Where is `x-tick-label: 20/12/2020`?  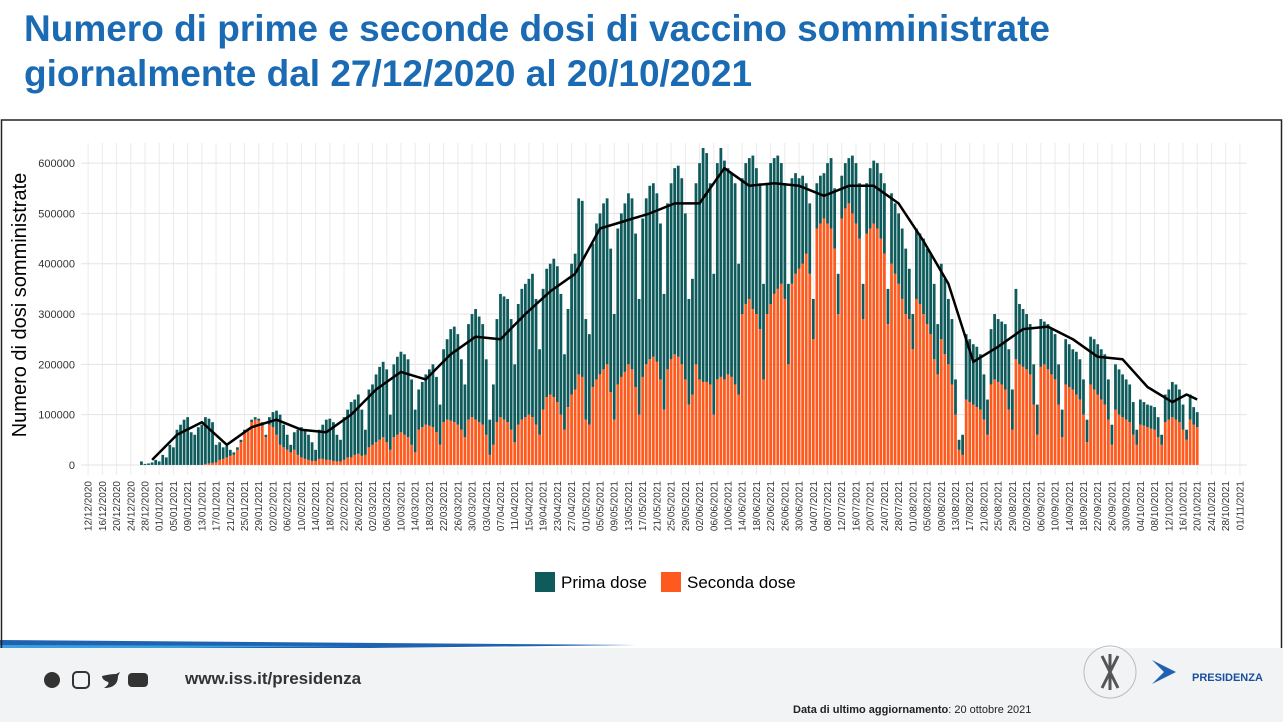
x-tick-label: 20/12/2020 is located at coordinates (117, 506).